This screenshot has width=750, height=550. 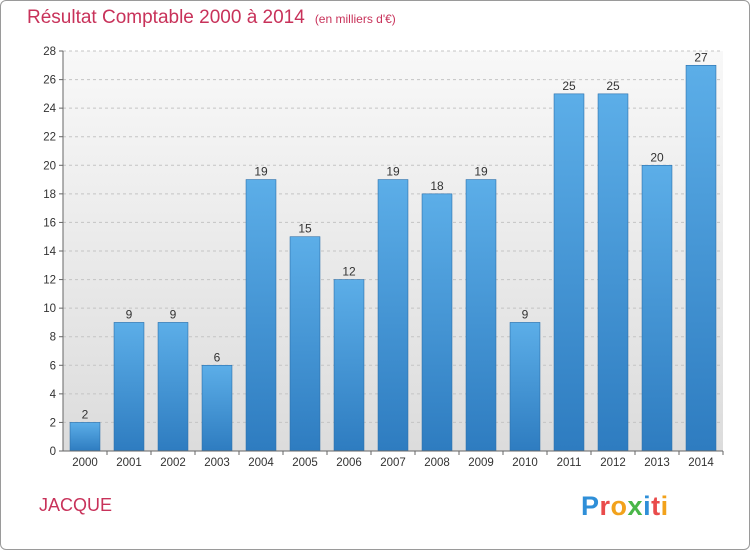 What do you see at coordinates (393, 315) in the screenshot?
I see `bar-2007` at bounding box center [393, 315].